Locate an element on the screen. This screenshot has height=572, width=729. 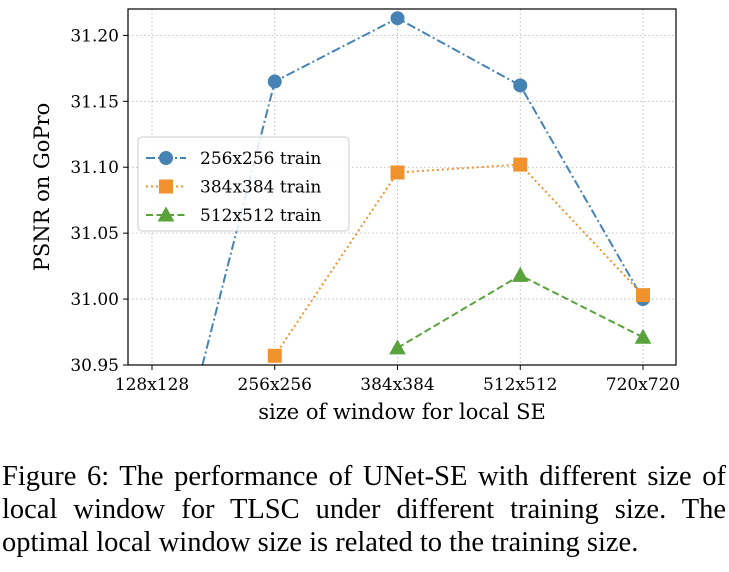
legend-entry: 512x512 train is located at coordinates (233, 216).